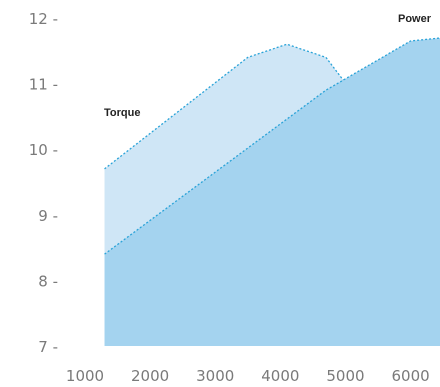 This screenshot has height=387, width=440. I want to click on y-tick-label: 11 -, so click(43, 85).